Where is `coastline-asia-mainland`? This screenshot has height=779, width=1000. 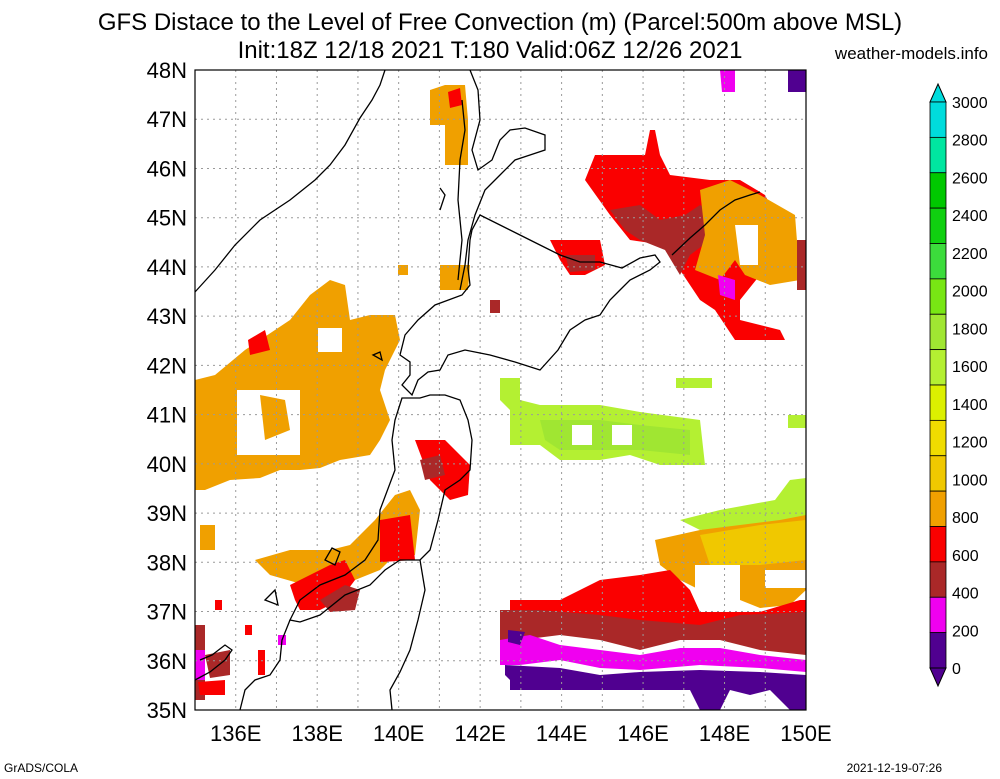
coastline-asia-mainland is located at coordinates (290, 181).